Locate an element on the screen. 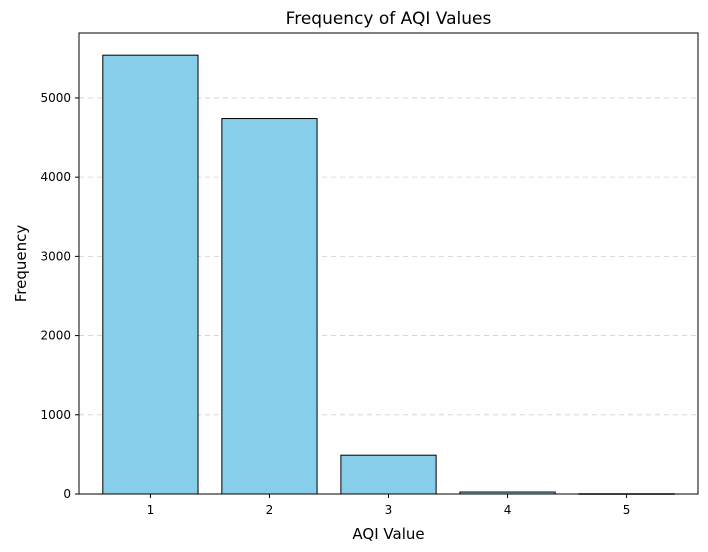 The height and width of the screenshot is (552, 708). y-tick-label: 1000 is located at coordinates (55, 415).